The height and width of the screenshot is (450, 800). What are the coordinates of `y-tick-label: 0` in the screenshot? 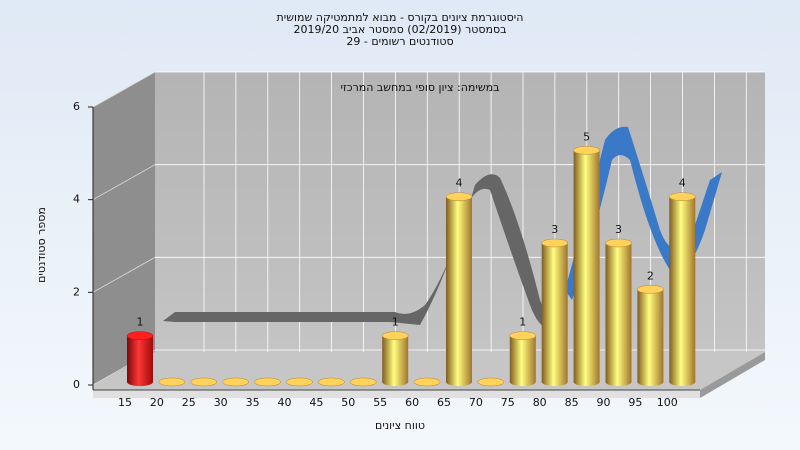 It's located at (76, 384).